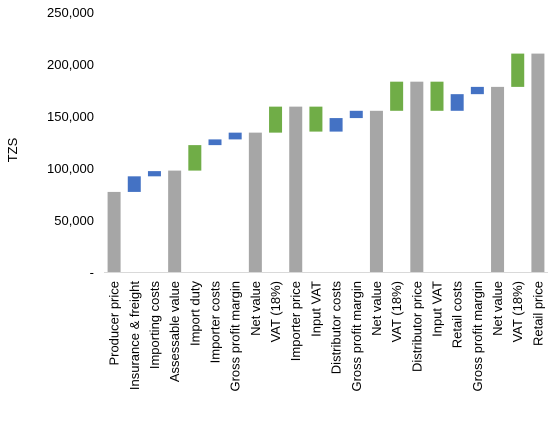  Describe the element at coordinates (114, 323) in the screenshot. I see `category-label: Producer price` at that location.